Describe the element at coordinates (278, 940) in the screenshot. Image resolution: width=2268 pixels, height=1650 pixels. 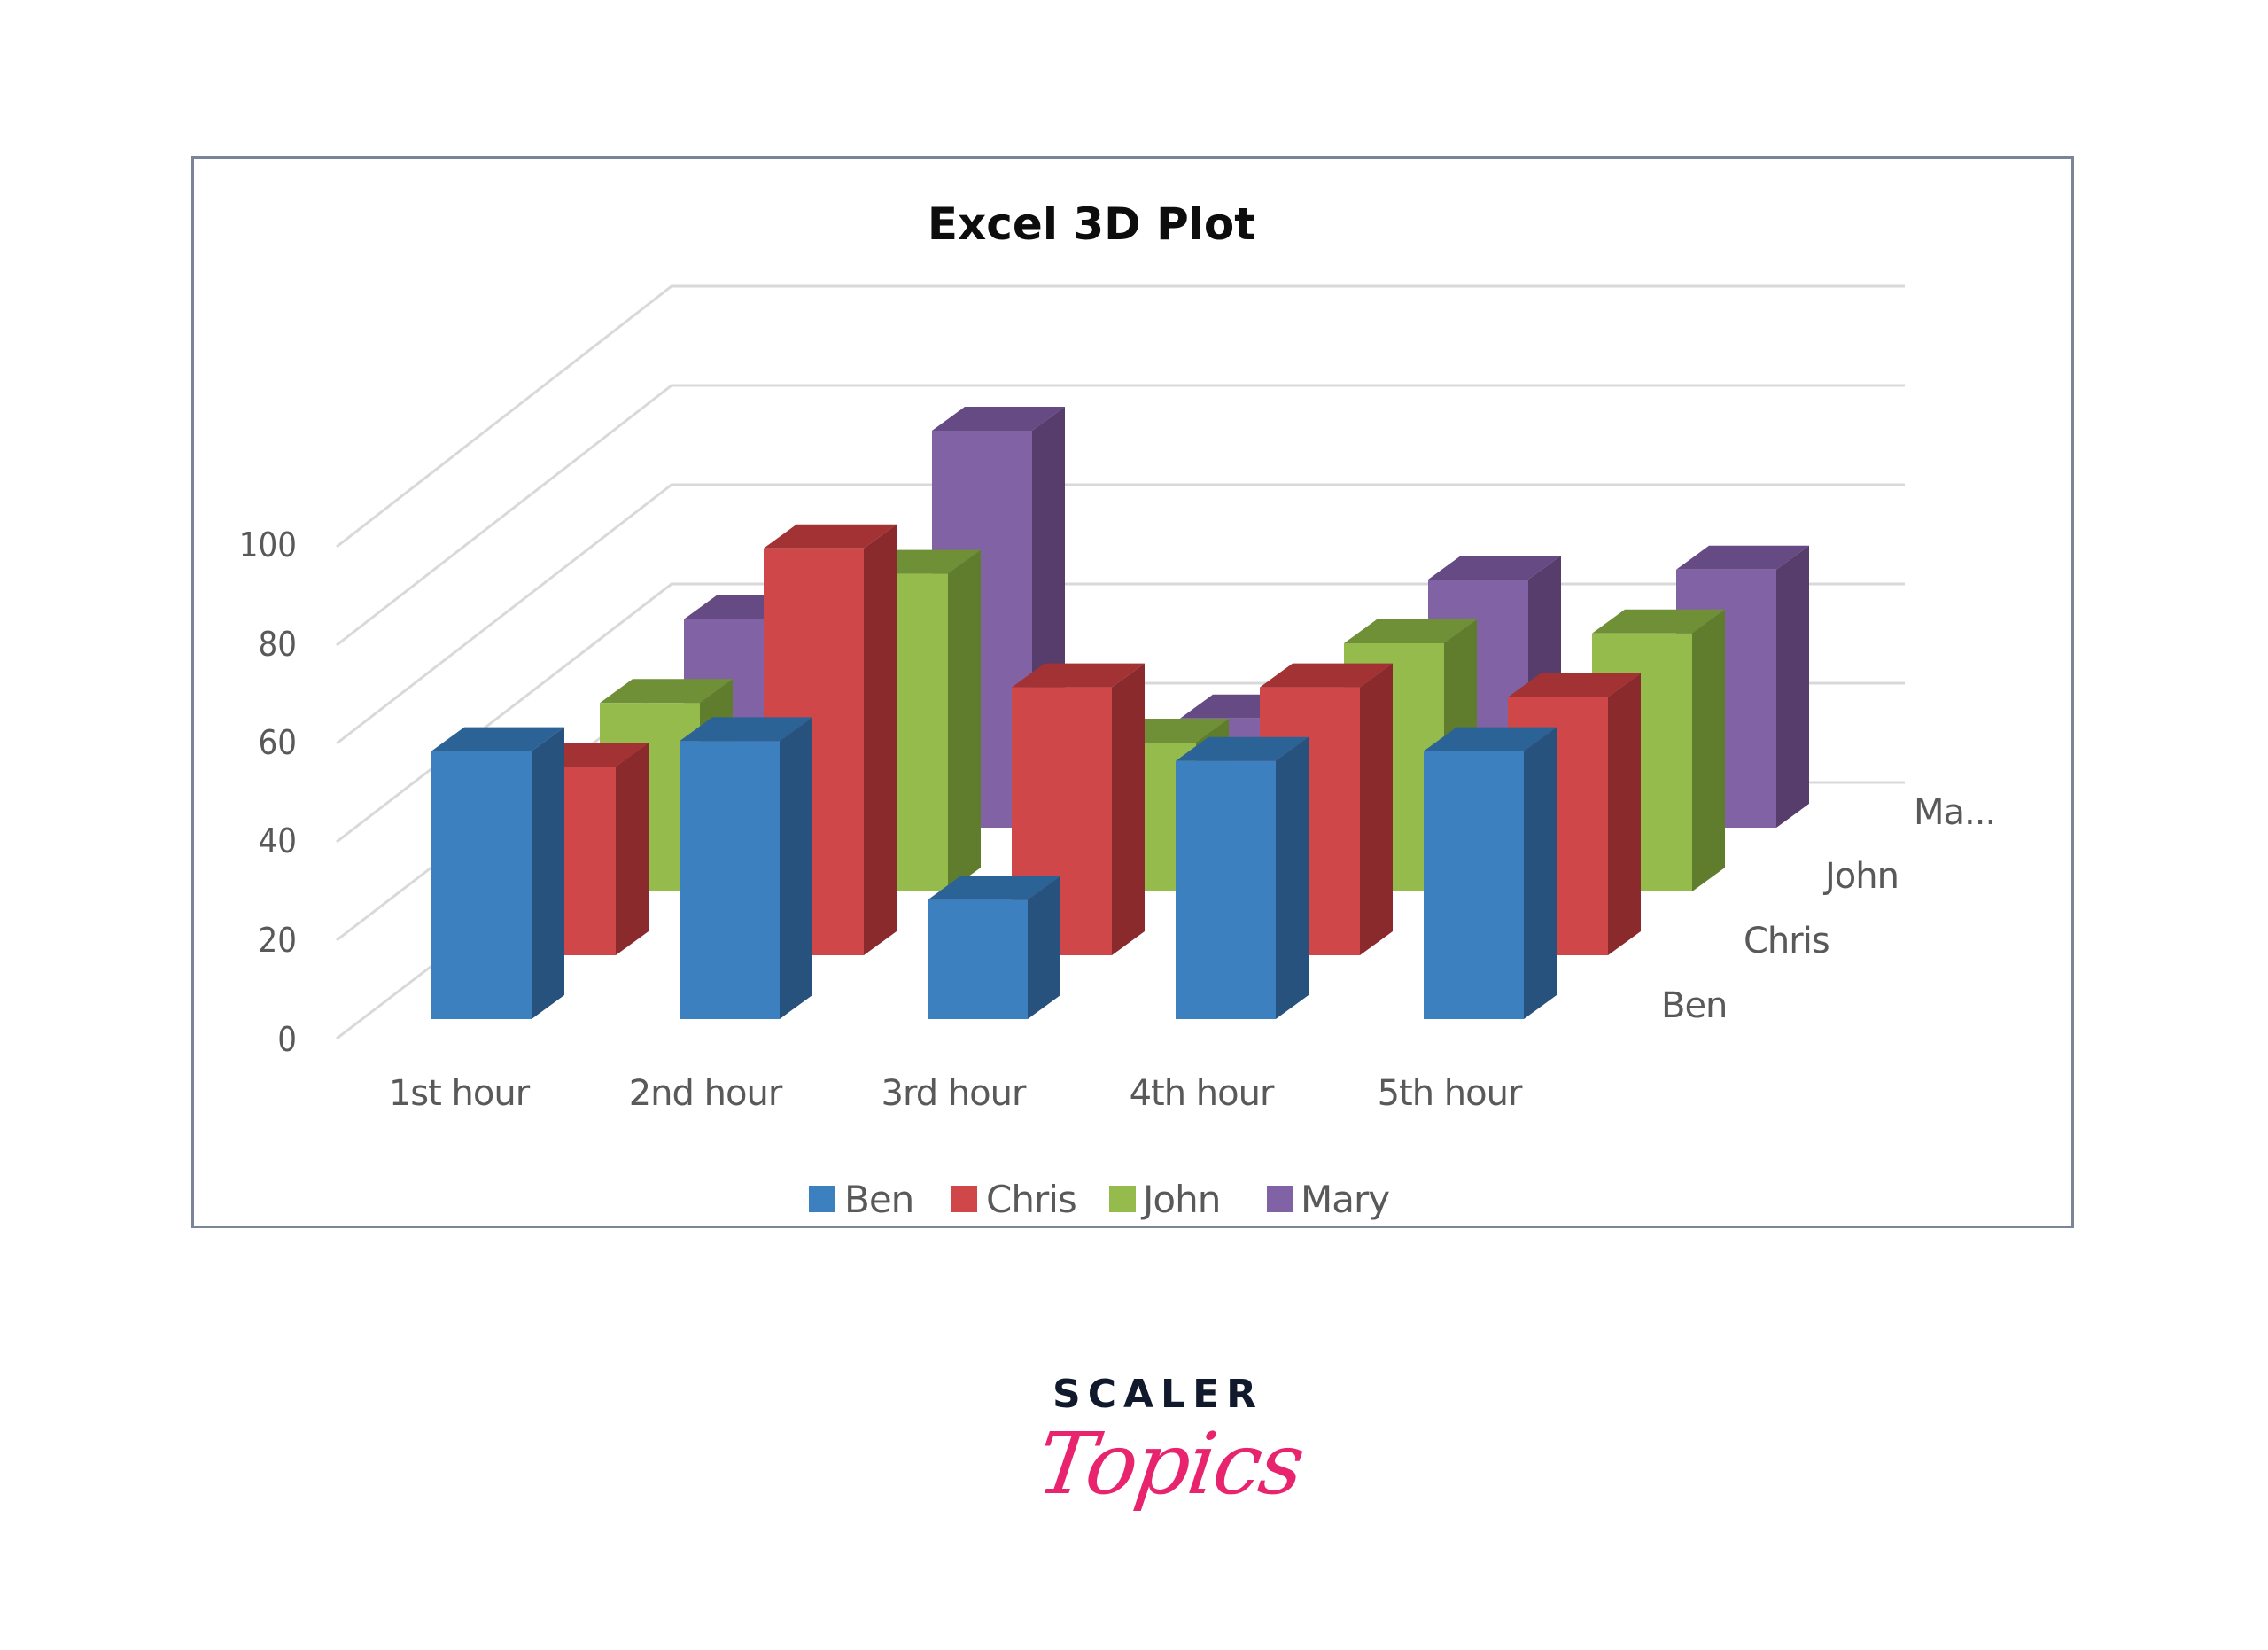
I see `y-tick-label: 20` at that location.